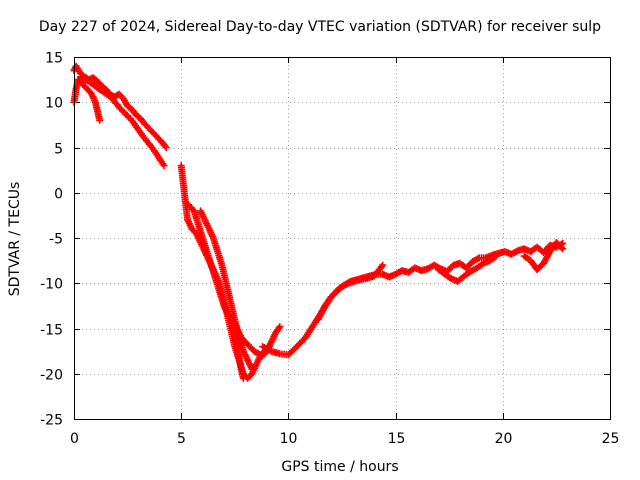  I want to click on y-tick-label: -5, so click(56, 240).